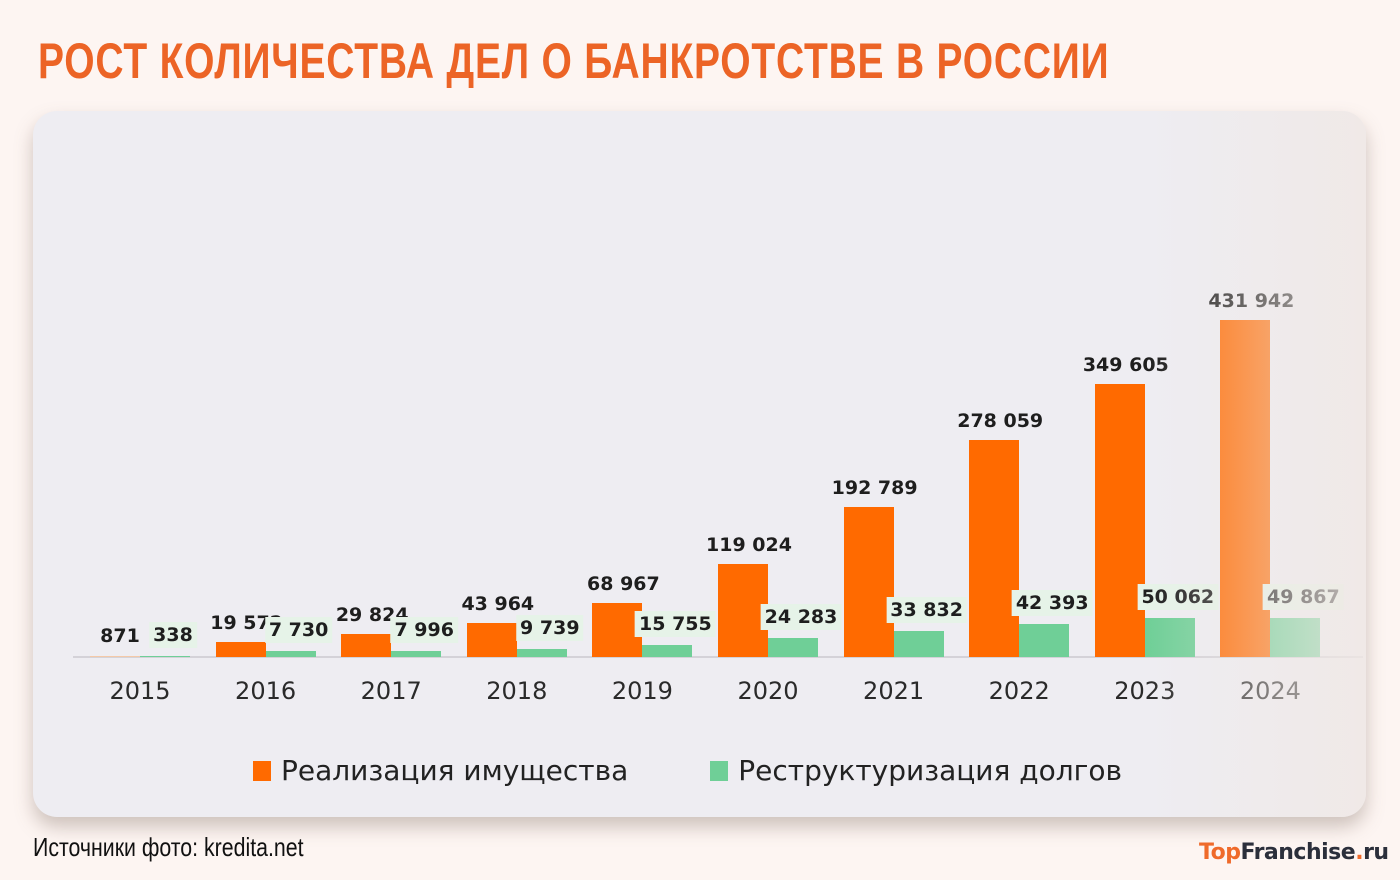 The height and width of the screenshot is (880, 1400). What do you see at coordinates (517, 691) in the screenshot?
I see `x-tick-label: 2018` at bounding box center [517, 691].